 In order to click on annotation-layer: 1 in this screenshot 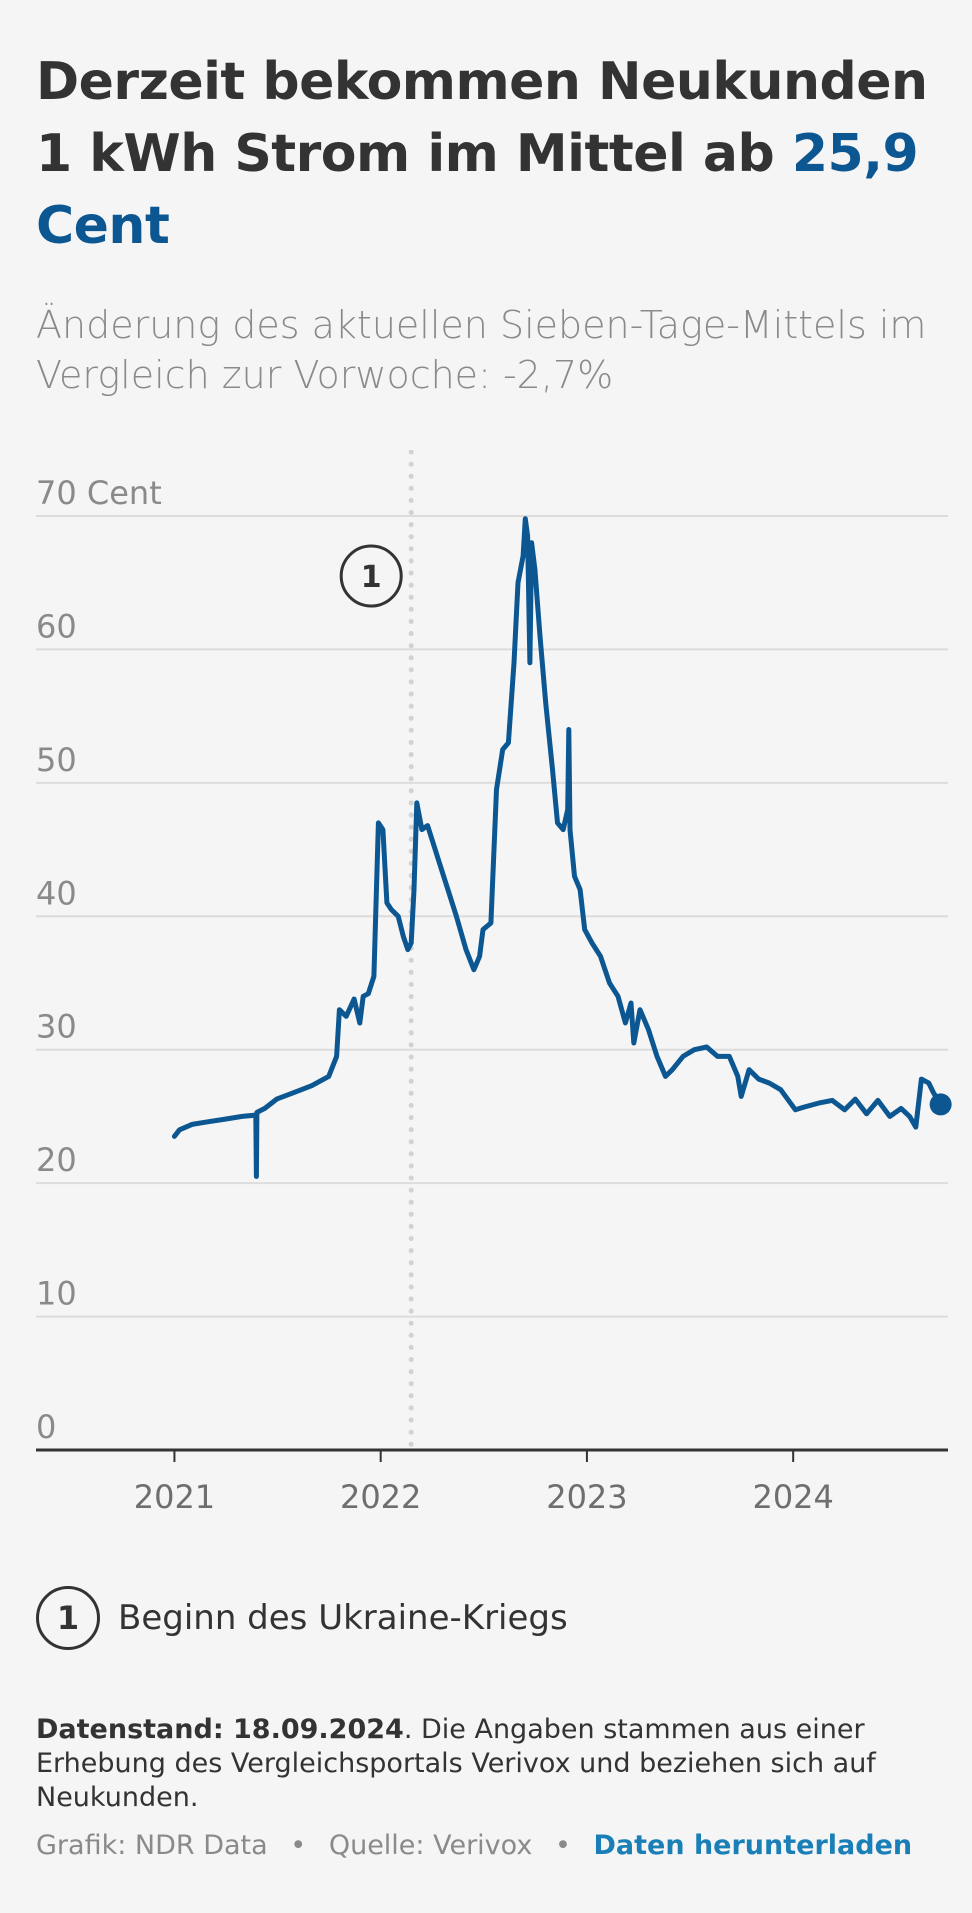, I will do `click(376, 951)`.